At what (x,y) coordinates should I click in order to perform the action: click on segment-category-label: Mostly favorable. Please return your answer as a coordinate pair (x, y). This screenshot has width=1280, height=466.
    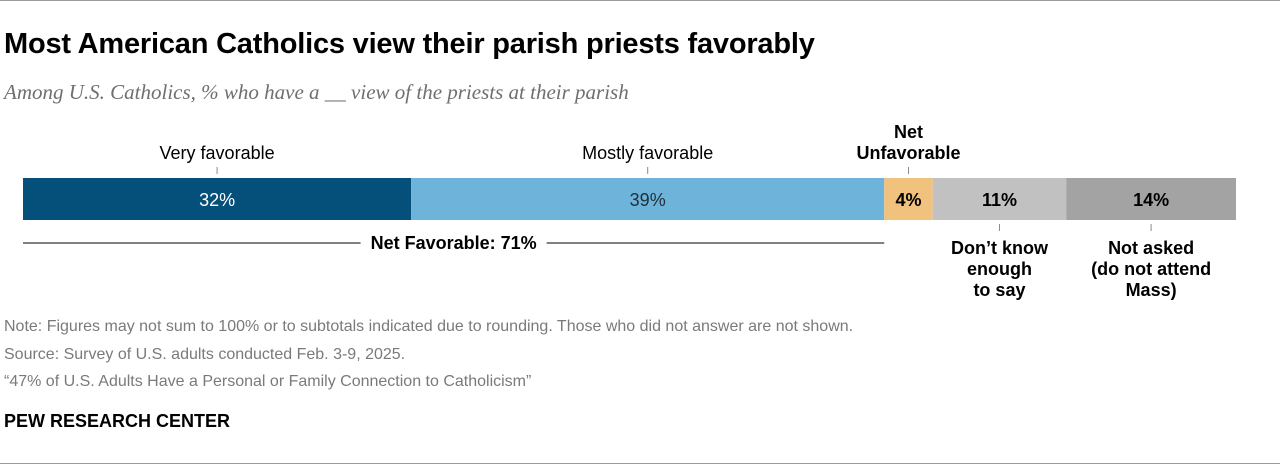
    Looking at the image, I should click on (647, 153).